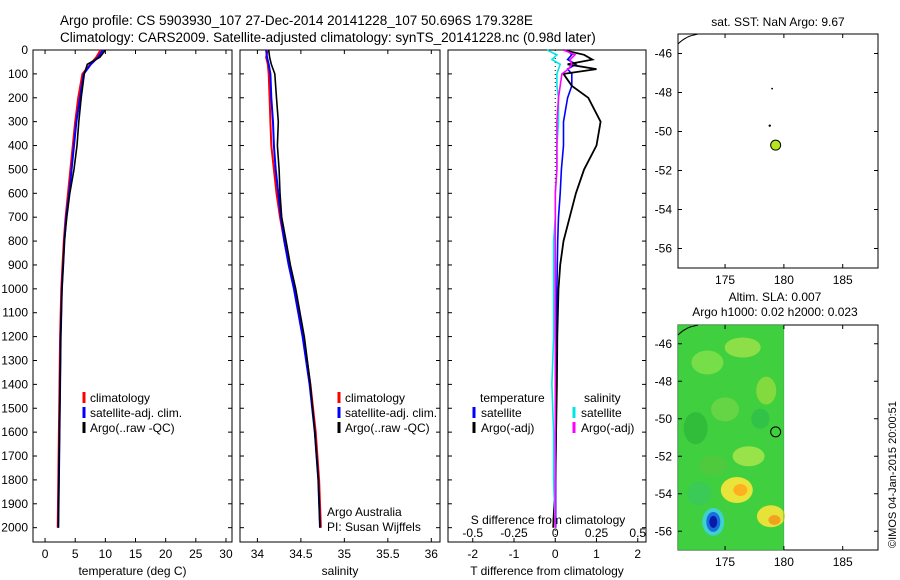 The image size is (900, 580). Describe the element at coordinates (547, 571) in the screenshot. I see `x-axis-label: T difference from climatology` at that location.